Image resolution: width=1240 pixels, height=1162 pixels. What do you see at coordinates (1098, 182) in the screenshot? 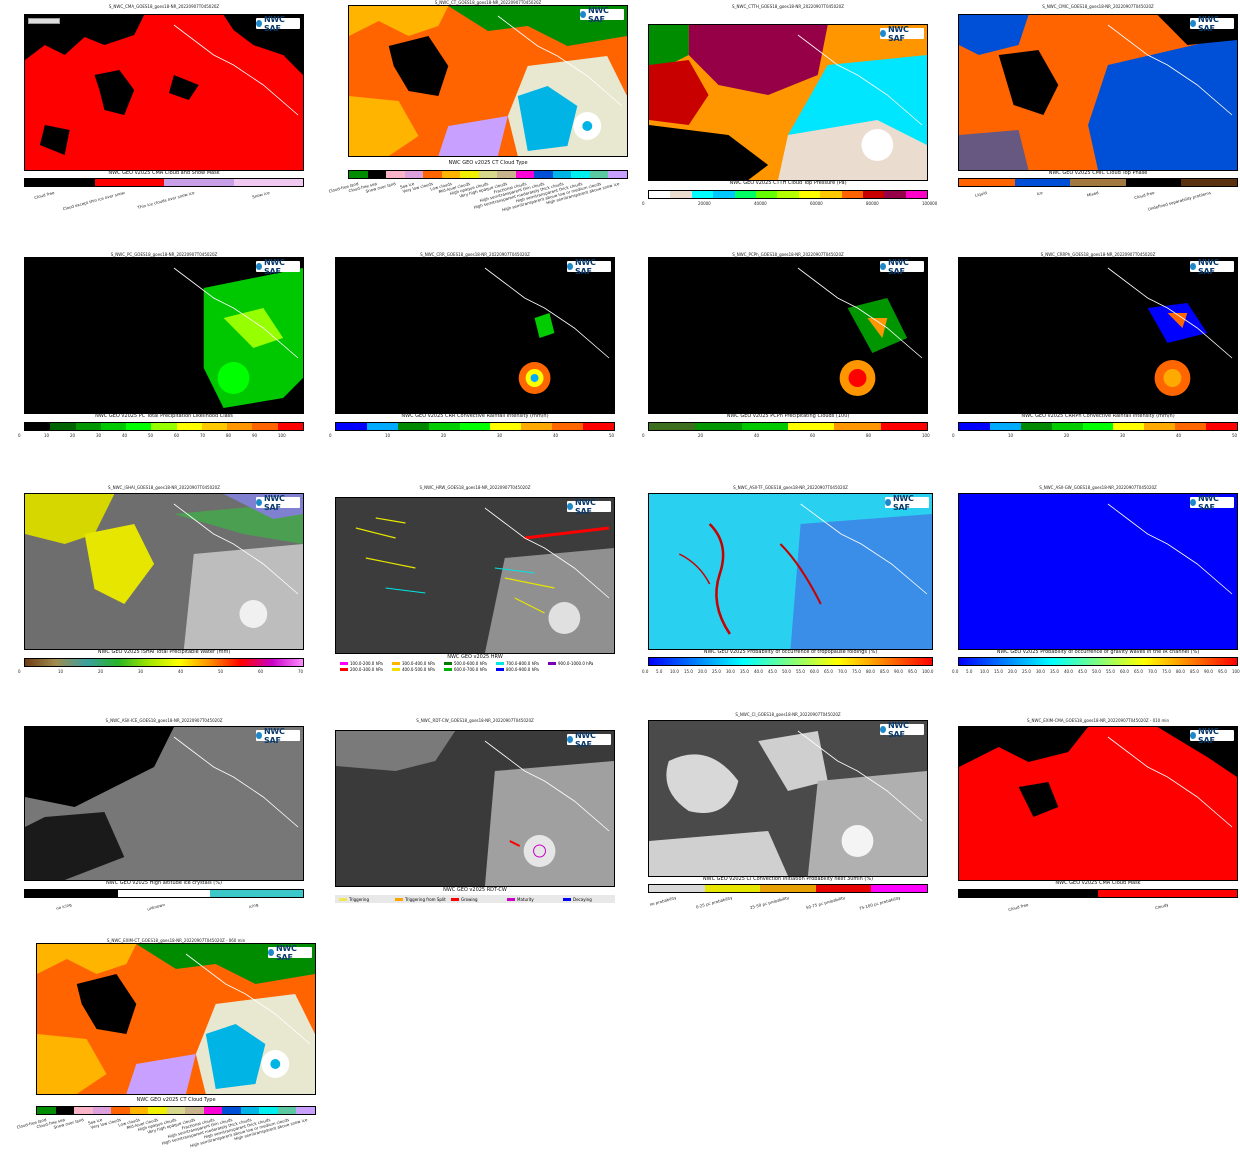
I see `colorbar` at bounding box center [1098, 182].